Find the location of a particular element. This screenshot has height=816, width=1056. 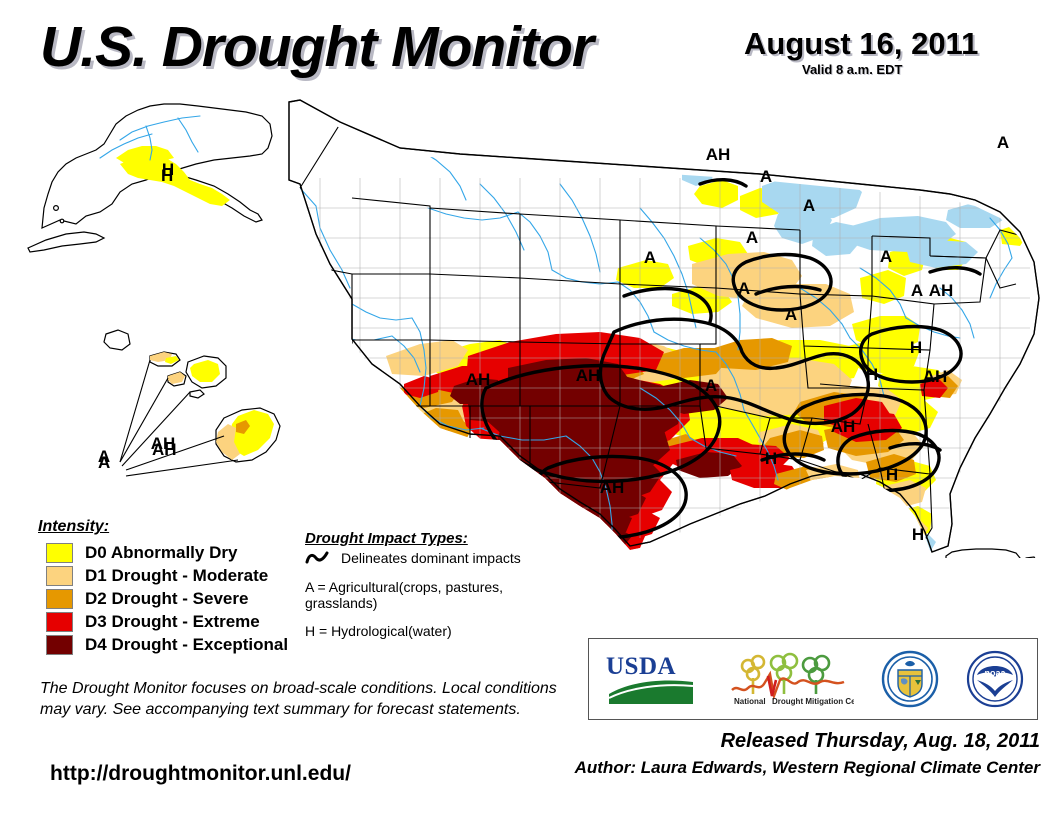

noaa-logo: noaa is located at coordinates (995, 679).